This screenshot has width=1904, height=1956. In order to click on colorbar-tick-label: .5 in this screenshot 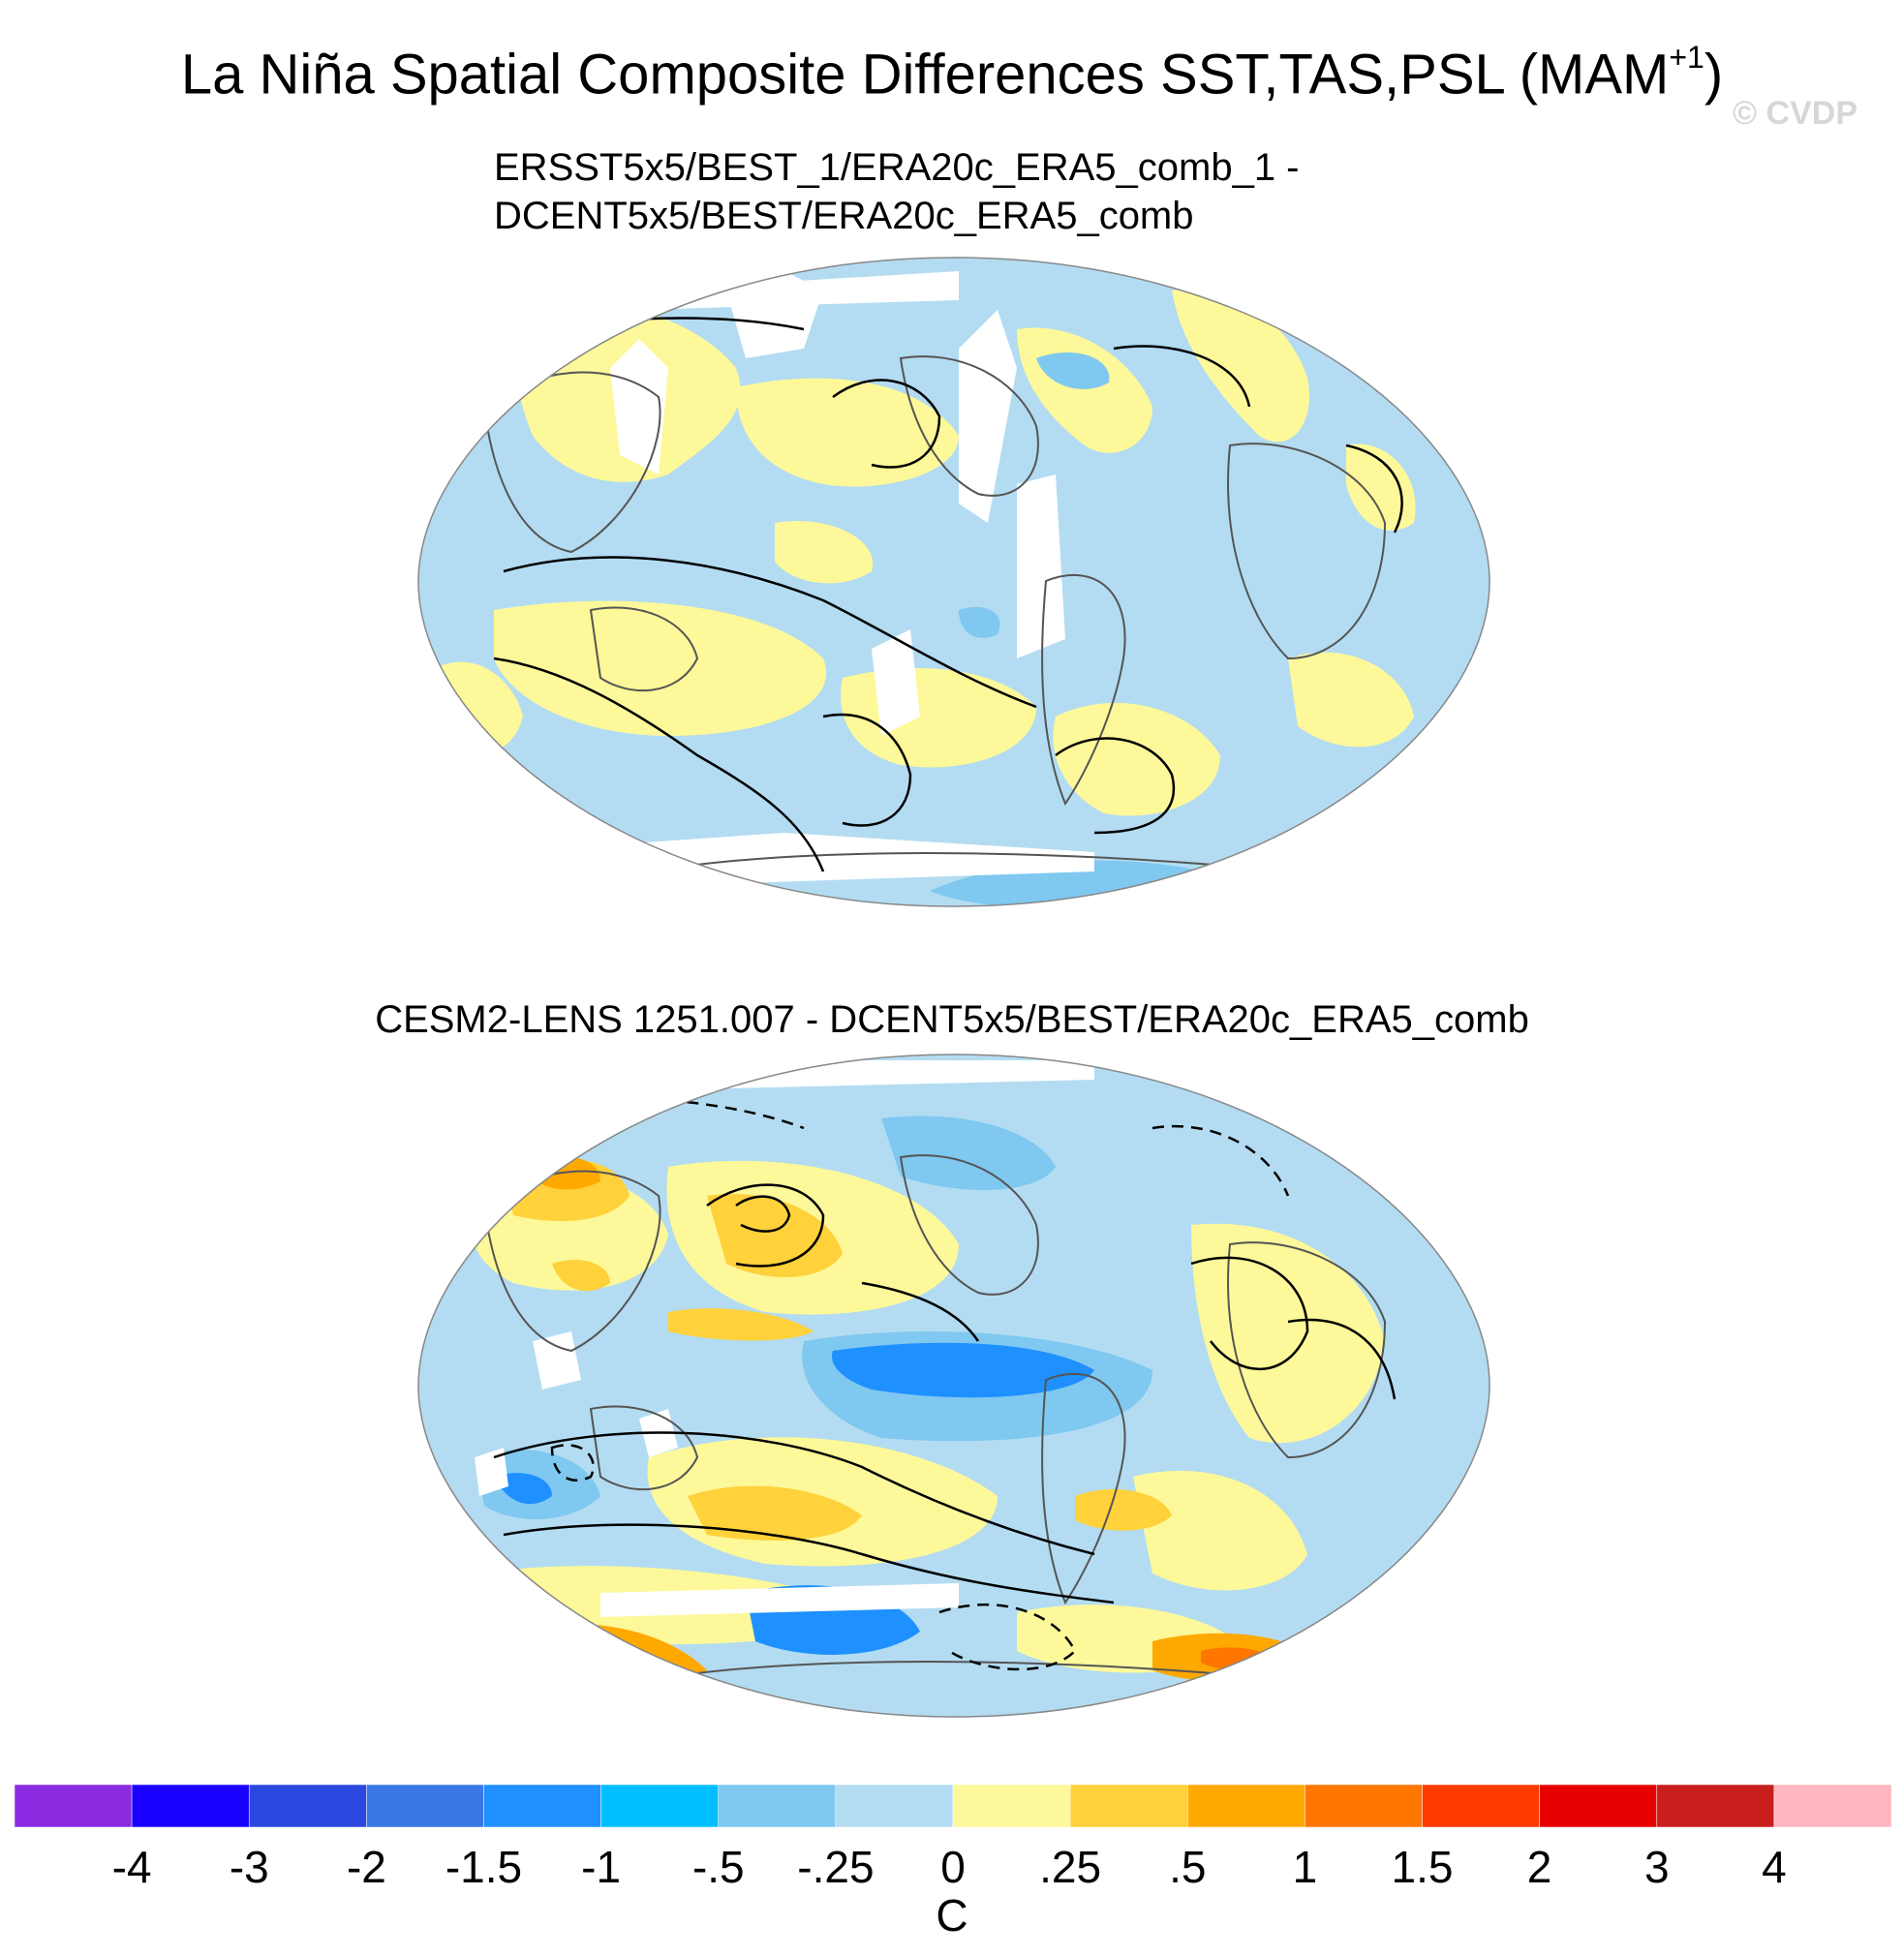, I will do `click(1187, 1867)`.